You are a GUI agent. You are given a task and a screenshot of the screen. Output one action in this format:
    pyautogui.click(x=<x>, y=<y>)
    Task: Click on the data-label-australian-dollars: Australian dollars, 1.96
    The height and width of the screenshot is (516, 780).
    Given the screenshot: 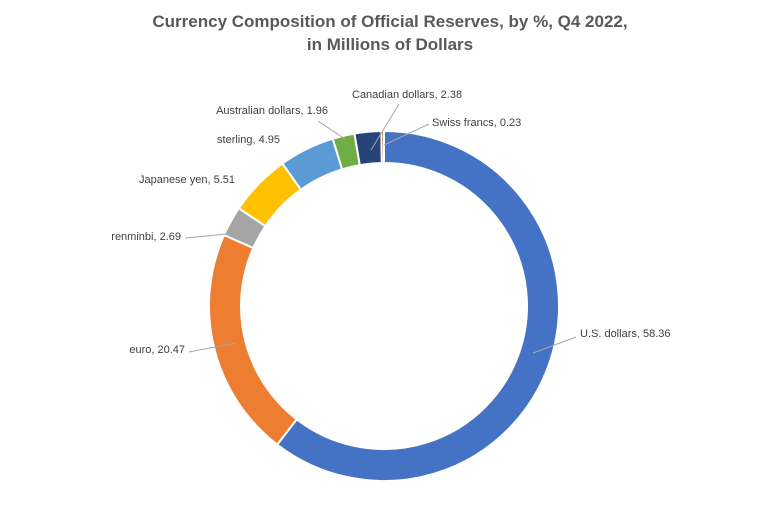 What is the action you would take?
    pyautogui.click(x=272, y=111)
    